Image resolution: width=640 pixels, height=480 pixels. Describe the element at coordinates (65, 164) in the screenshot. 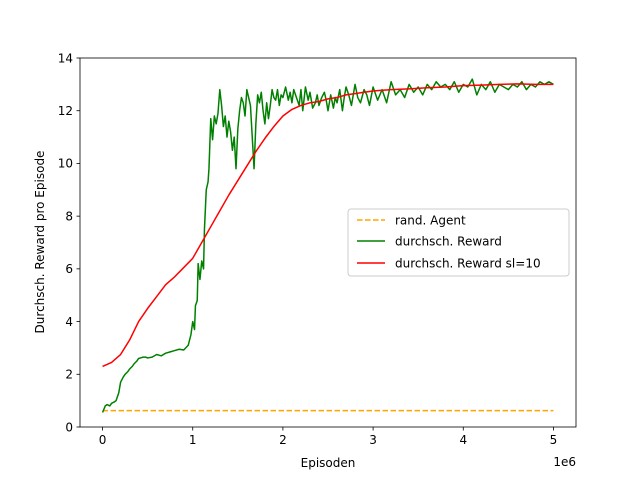

I see `y-tick-label: 10` at that location.